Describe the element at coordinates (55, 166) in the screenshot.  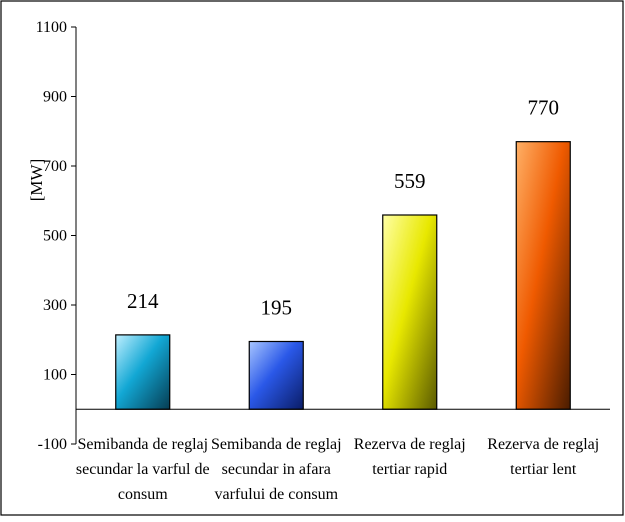
I see `y-tick-label: 700` at that location.